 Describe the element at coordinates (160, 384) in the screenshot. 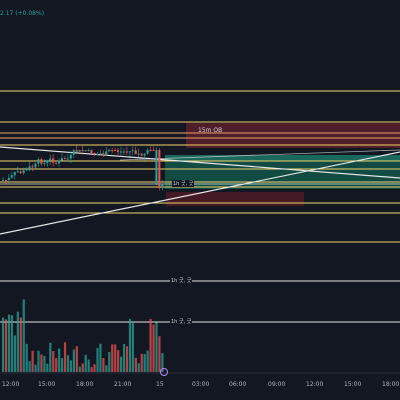

I see `x-tick-label: 15` at that location.